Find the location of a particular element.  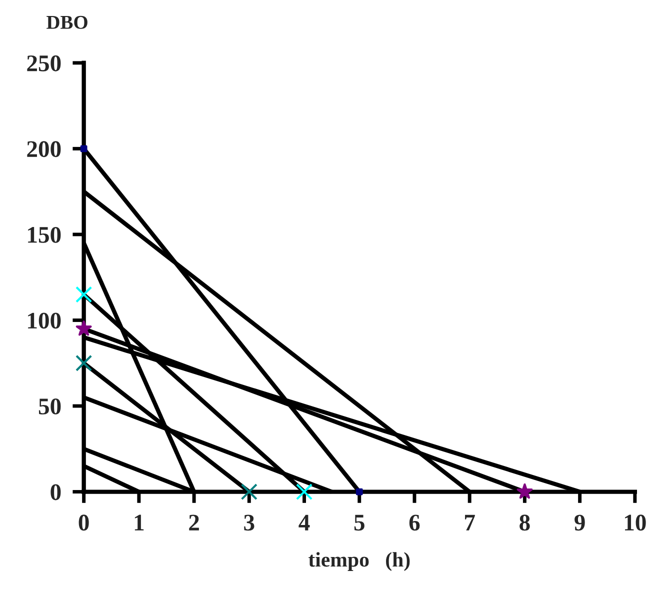

x-tick-label: 4 is located at coordinates (304, 522).